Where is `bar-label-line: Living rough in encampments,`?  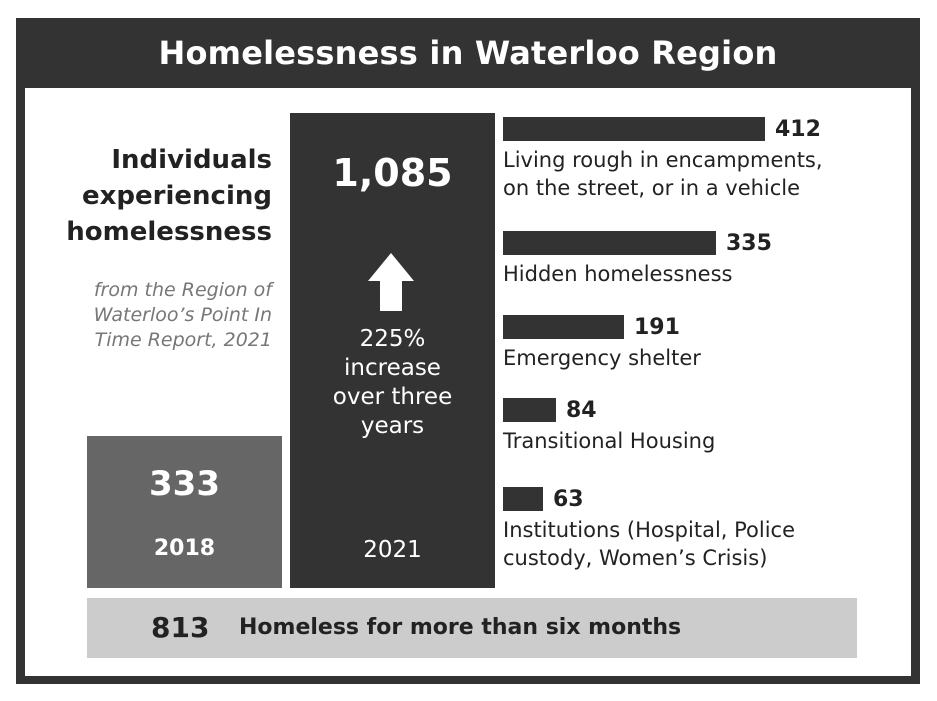 bar-label-line: Living rough in encampments, is located at coordinates (663, 160).